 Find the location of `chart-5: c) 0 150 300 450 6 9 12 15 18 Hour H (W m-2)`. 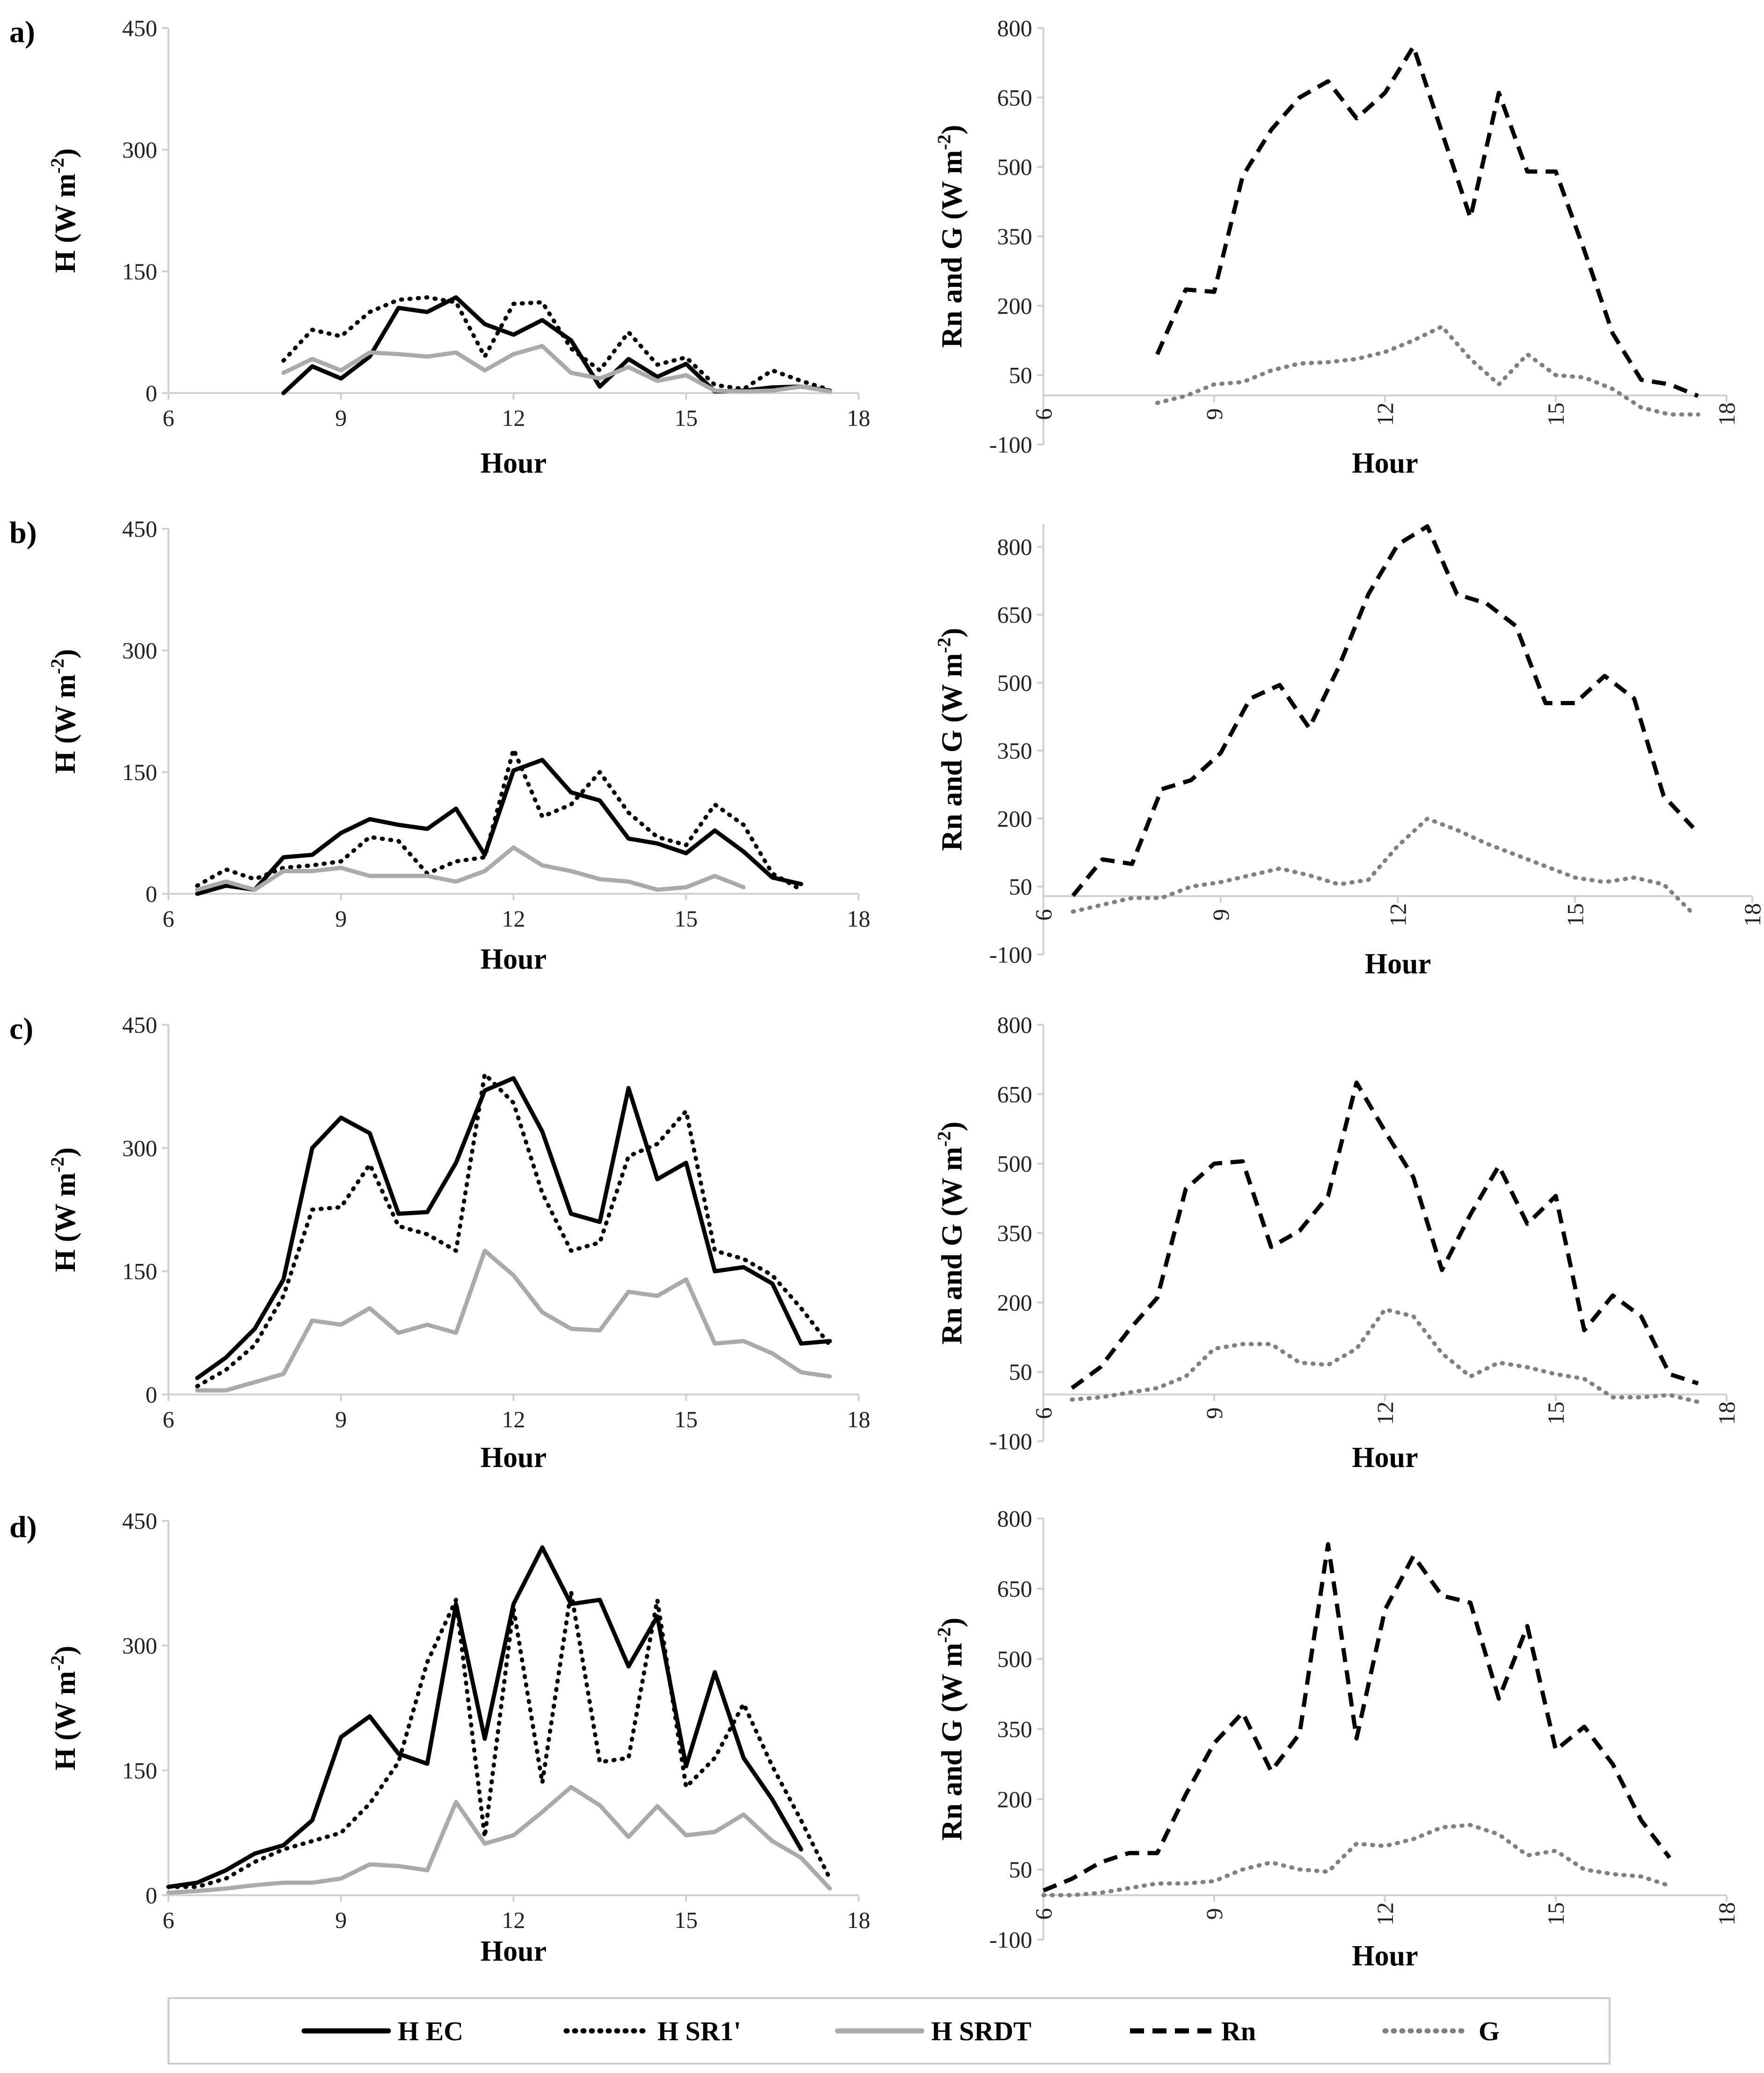

chart-5: c) 0 150 300 450 6 9 12 15 18 Hour H (W m-2) is located at coordinates (439, 1243).